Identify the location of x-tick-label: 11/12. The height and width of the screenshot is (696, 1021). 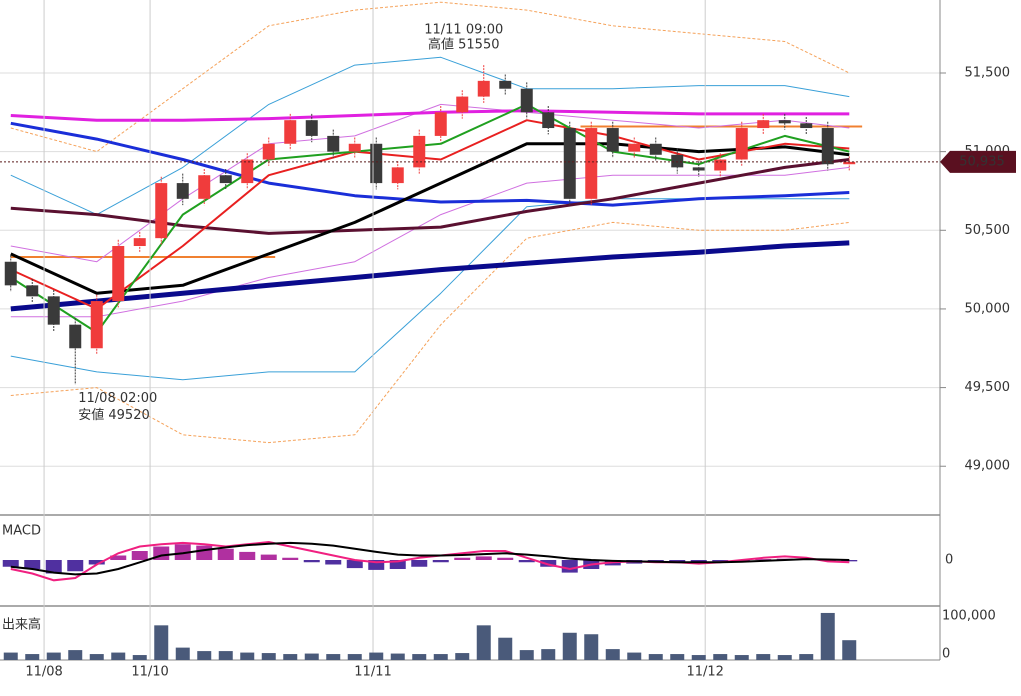
(704, 672).